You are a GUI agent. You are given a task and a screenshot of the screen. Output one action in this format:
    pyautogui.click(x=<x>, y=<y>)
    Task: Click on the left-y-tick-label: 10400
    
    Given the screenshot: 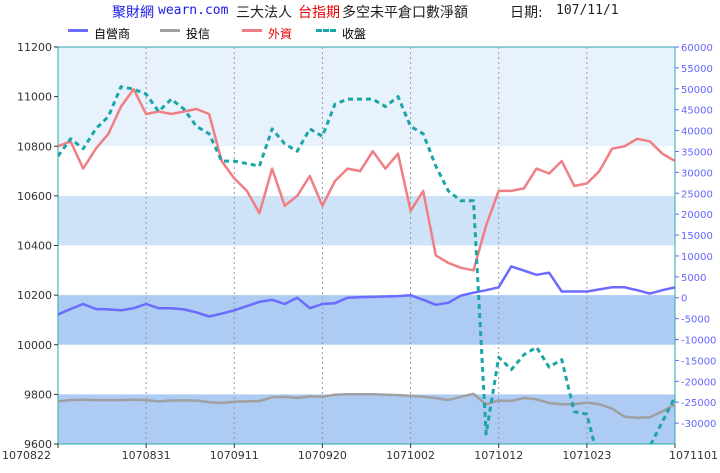 What is the action you would take?
    pyautogui.click(x=34, y=246)
    